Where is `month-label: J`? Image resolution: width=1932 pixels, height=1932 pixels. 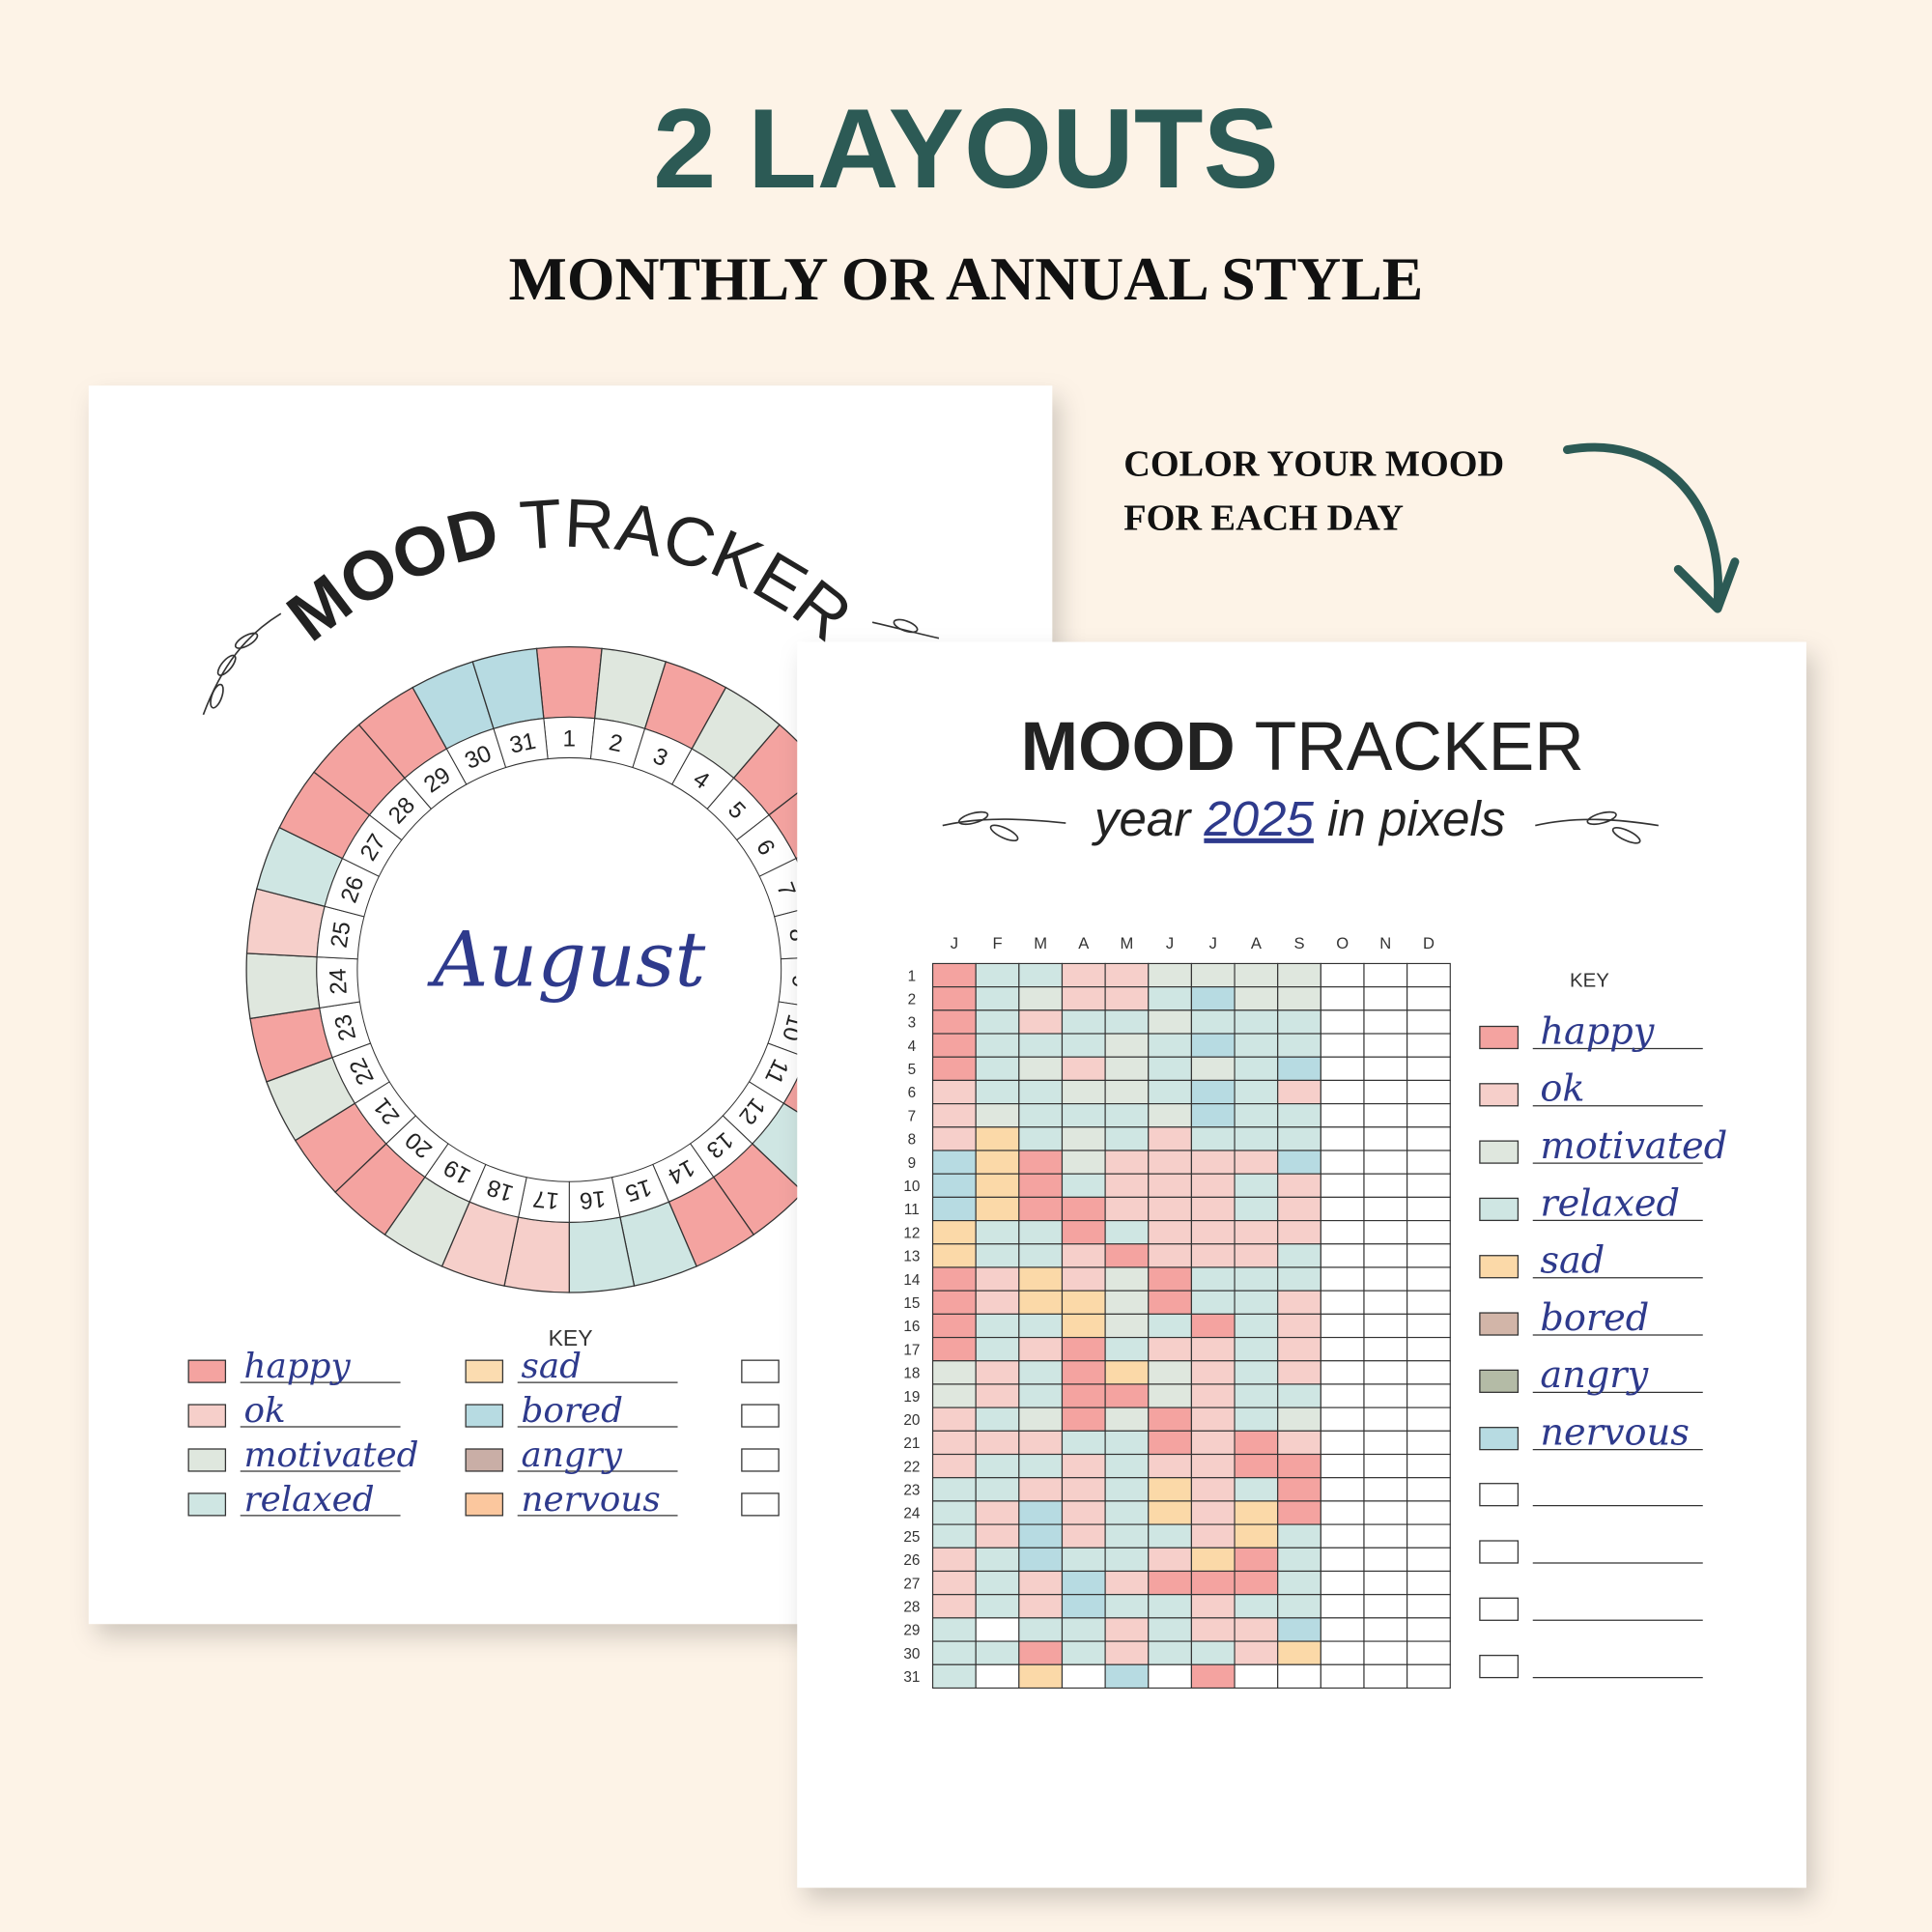 month-label: J is located at coordinates (954, 943).